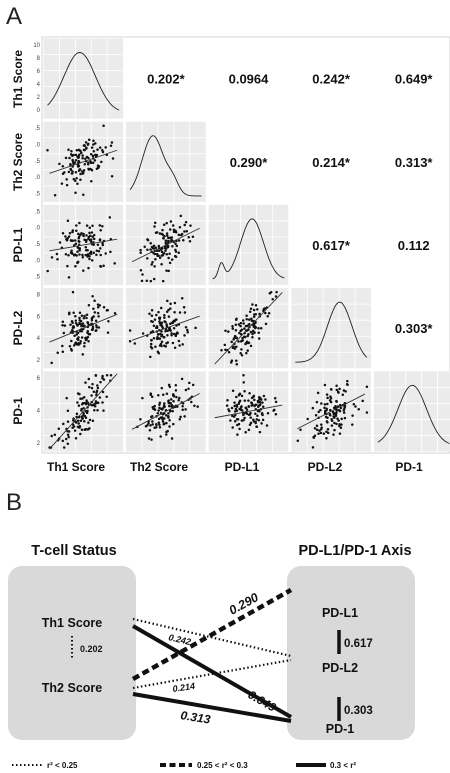 This screenshot has width=450, height=773. Describe the element at coordinates (409, 467) in the screenshot. I see `col-label-pd1: PD-1` at that location.